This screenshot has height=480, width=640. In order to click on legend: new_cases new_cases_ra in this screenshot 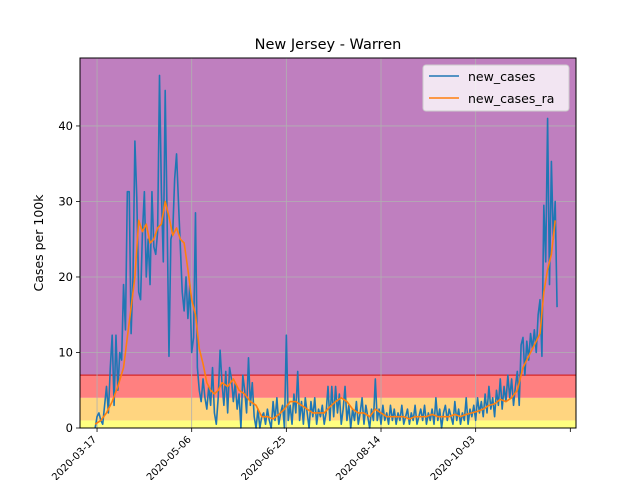, I will do `click(496, 88)`.